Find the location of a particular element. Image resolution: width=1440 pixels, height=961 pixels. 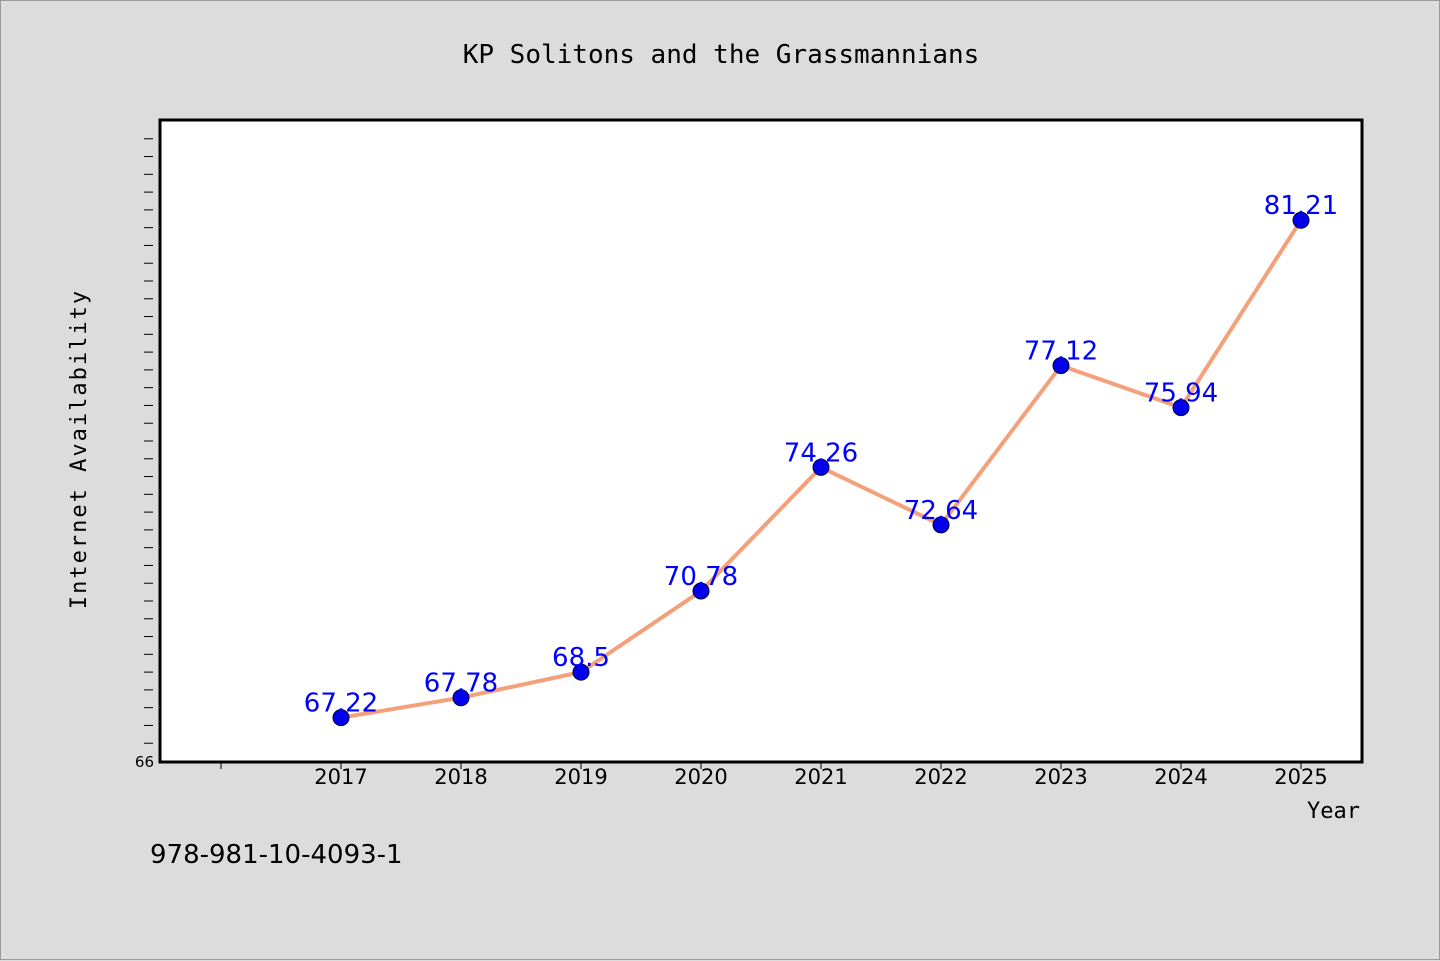

data-label: 75.94 is located at coordinates (1181, 394).